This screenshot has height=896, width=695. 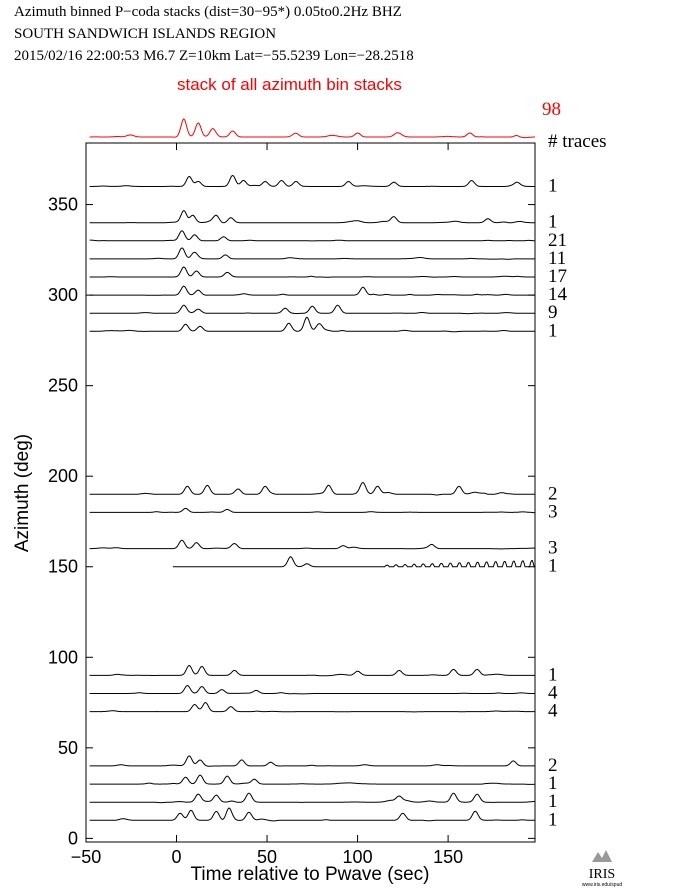 I want to click on trace-count-az-320: 11, so click(x=557, y=258).